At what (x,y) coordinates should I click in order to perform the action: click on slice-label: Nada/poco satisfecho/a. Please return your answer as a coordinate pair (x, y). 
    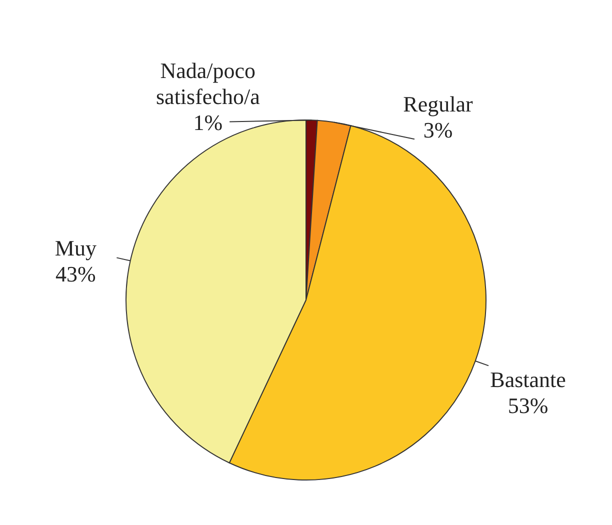
    Looking at the image, I should click on (208, 84).